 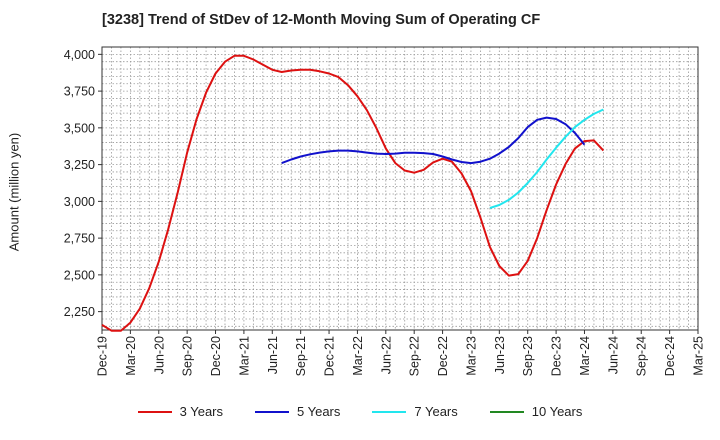 I want to click on legend-item: 7 Years, so click(x=415, y=411).